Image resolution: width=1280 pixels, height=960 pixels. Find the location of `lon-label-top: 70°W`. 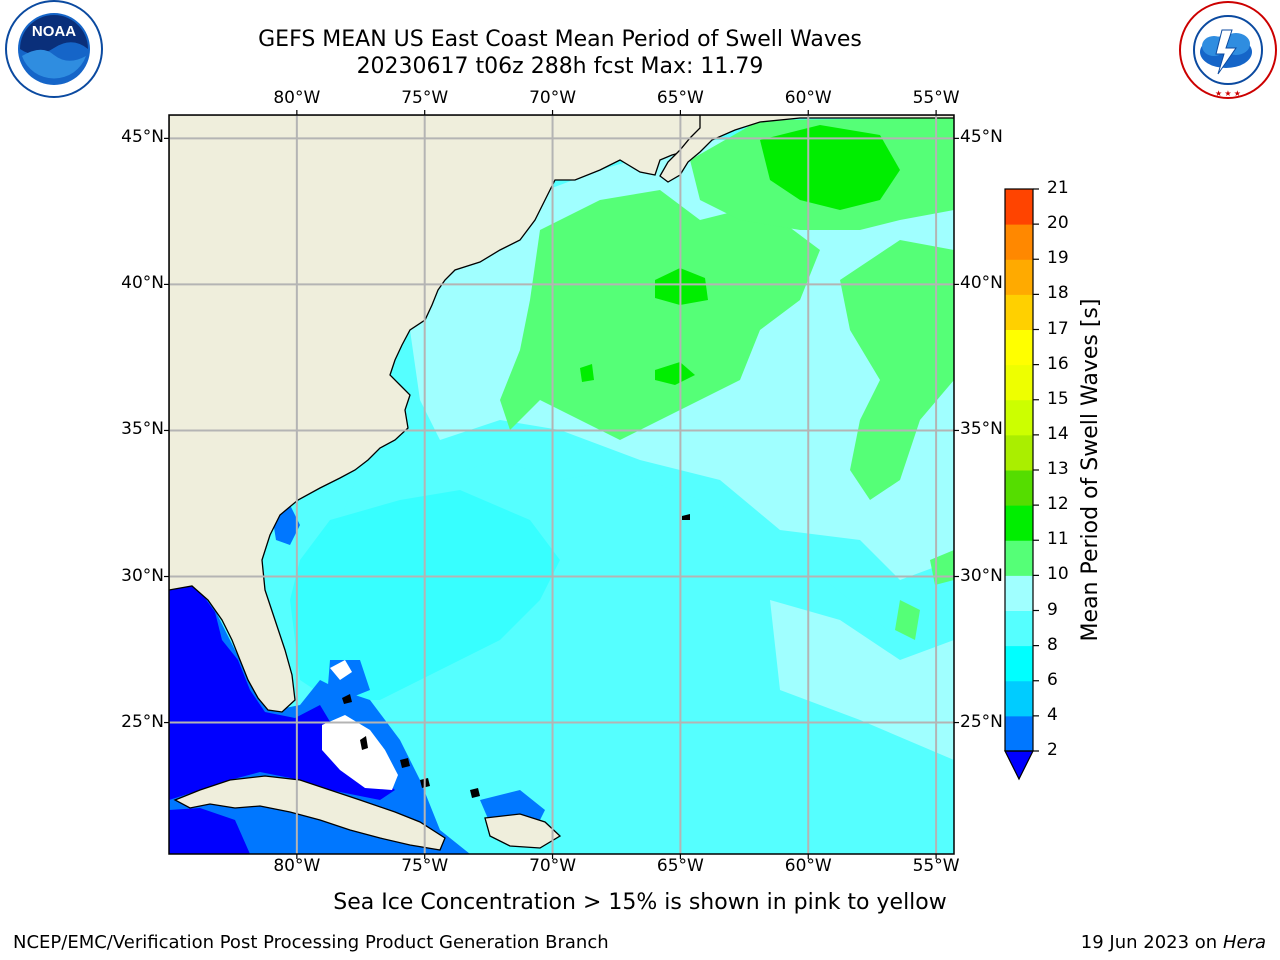

lon-label-top: 70°W is located at coordinates (553, 98).